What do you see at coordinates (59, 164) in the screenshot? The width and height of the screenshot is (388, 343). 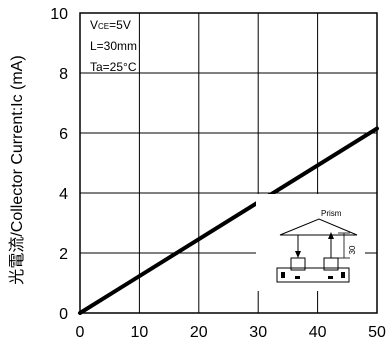 I see `y-tick-labels: 0 2 4 6 8 10` at bounding box center [59, 164].